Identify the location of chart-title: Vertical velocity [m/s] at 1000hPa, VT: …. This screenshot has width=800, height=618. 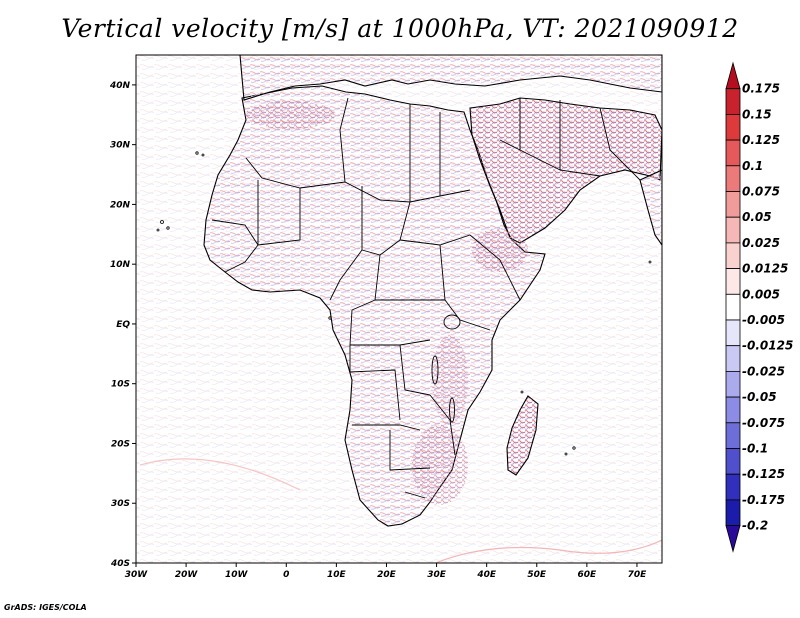
(400, 28).